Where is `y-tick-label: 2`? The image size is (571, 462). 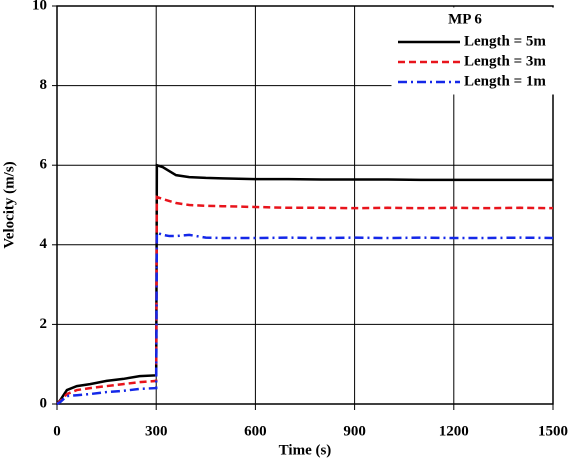 y-tick-label: 2 is located at coordinates (44, 324).